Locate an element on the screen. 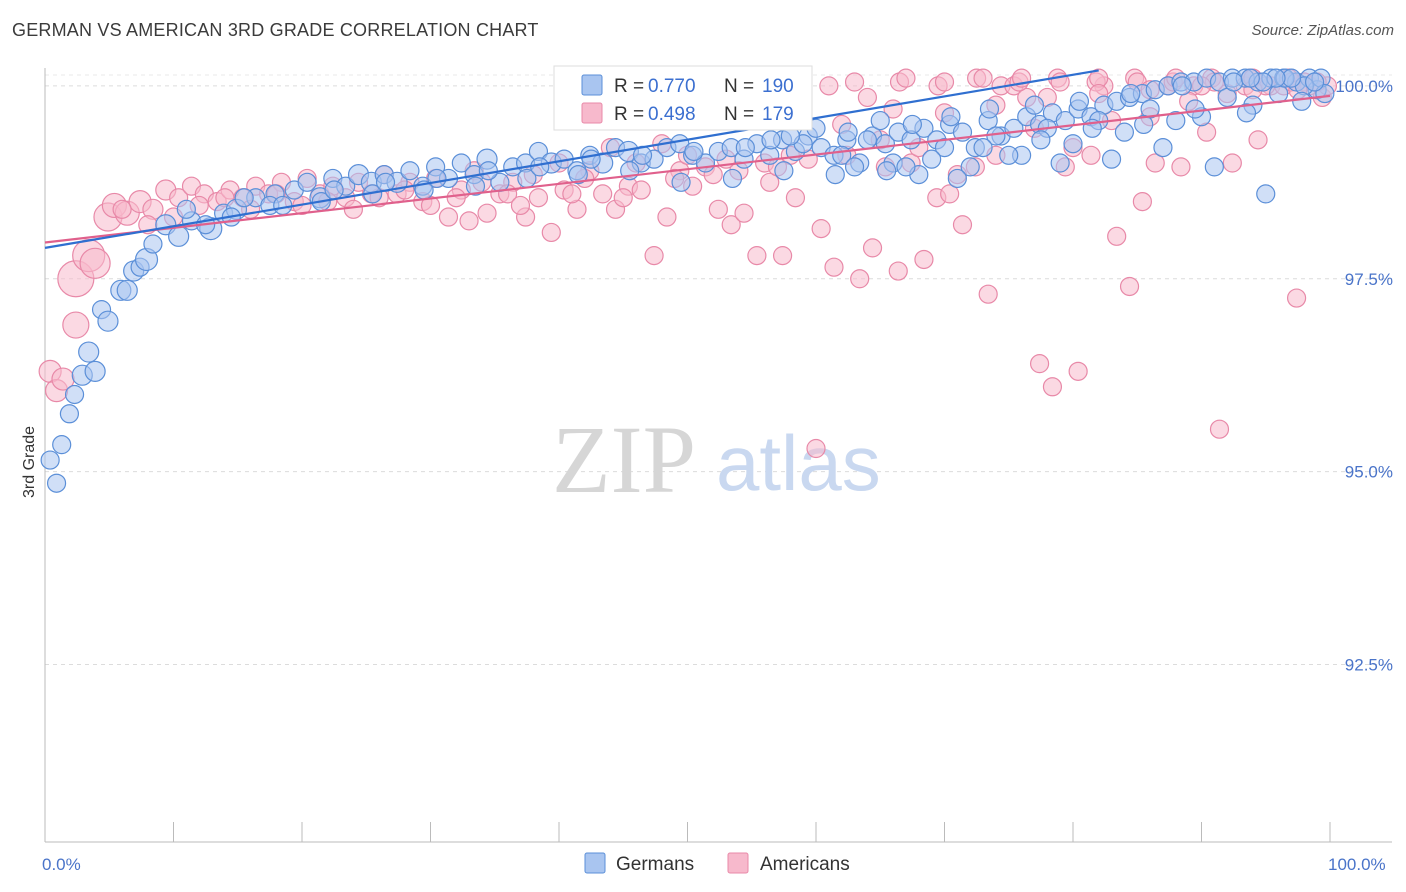 The image size is (1406, 892). americans-legend-label: Americans is located at coordinates (805, 864).